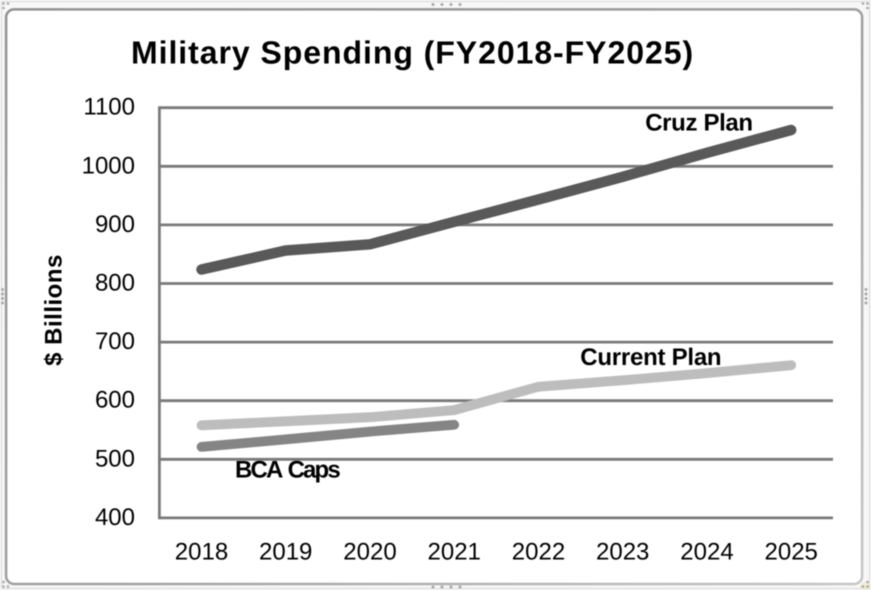 The image size is (871, 590). I want to click on svg-text: 2021, so click(454, 552).